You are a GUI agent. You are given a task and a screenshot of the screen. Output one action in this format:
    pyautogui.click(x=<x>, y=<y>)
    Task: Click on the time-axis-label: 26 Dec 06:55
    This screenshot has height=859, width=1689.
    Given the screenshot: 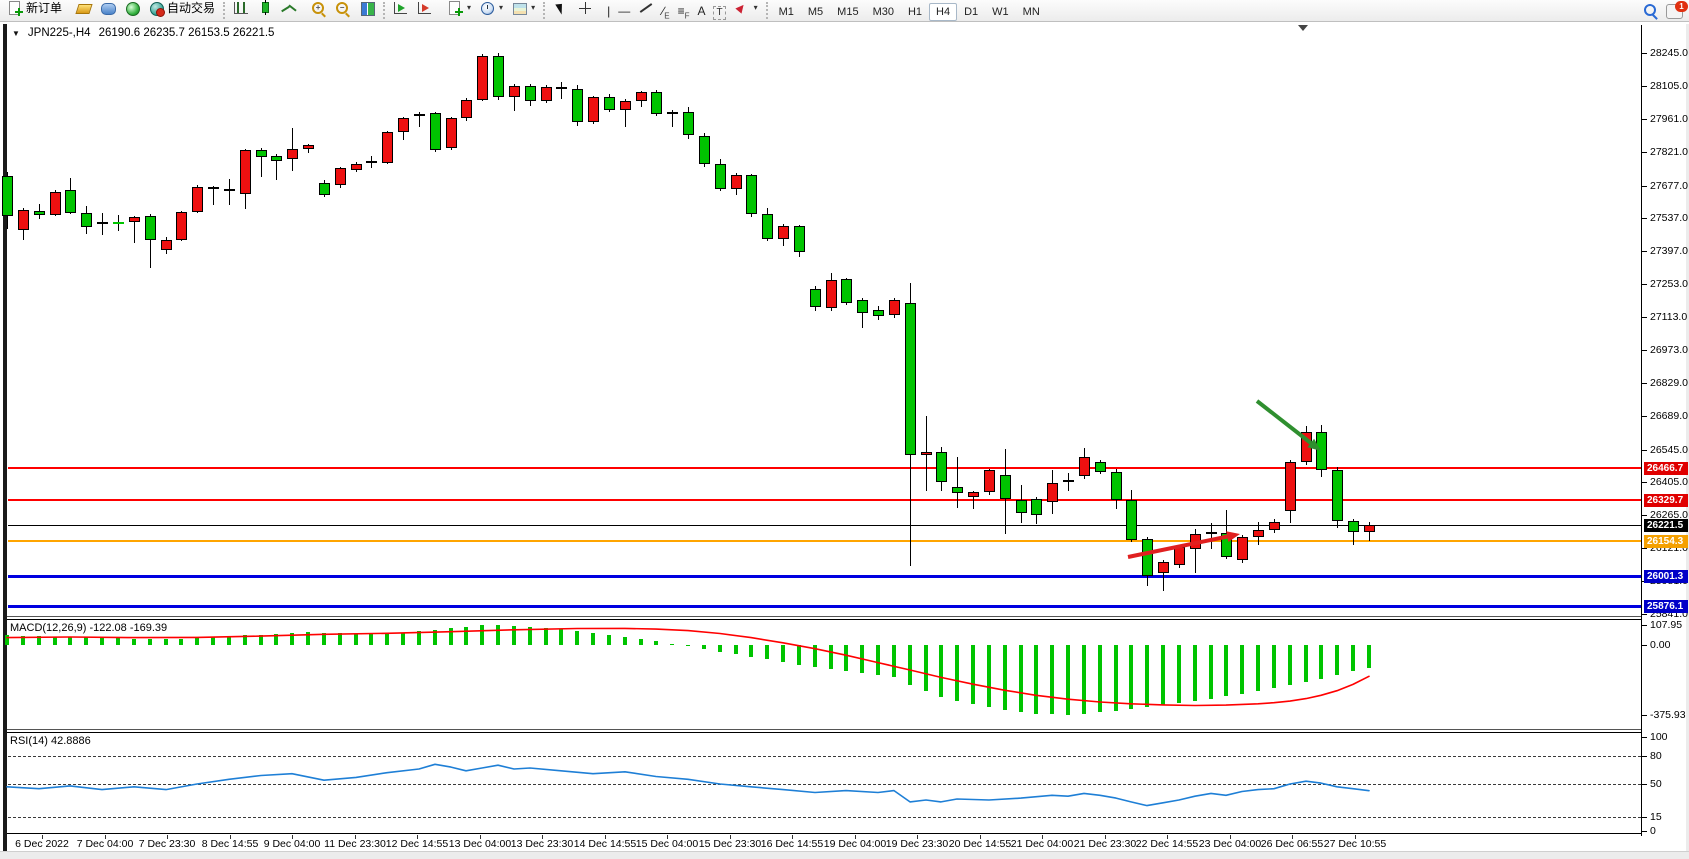 What is the action you would take?
    pyautogui.click(x=1292, y=844)
    